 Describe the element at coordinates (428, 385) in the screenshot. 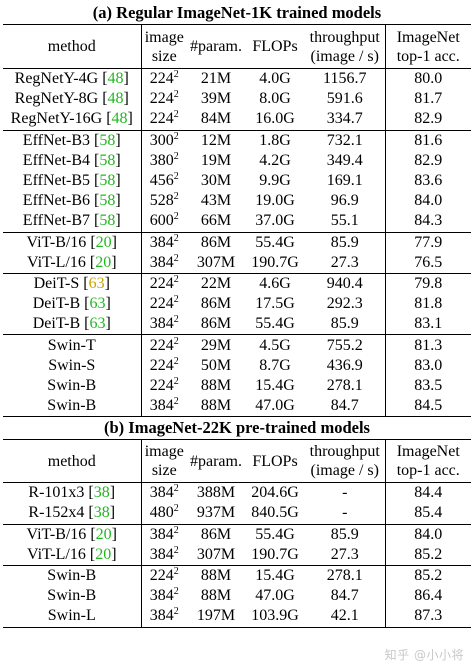

I see `accuracy-cell: 83.5` at that location.